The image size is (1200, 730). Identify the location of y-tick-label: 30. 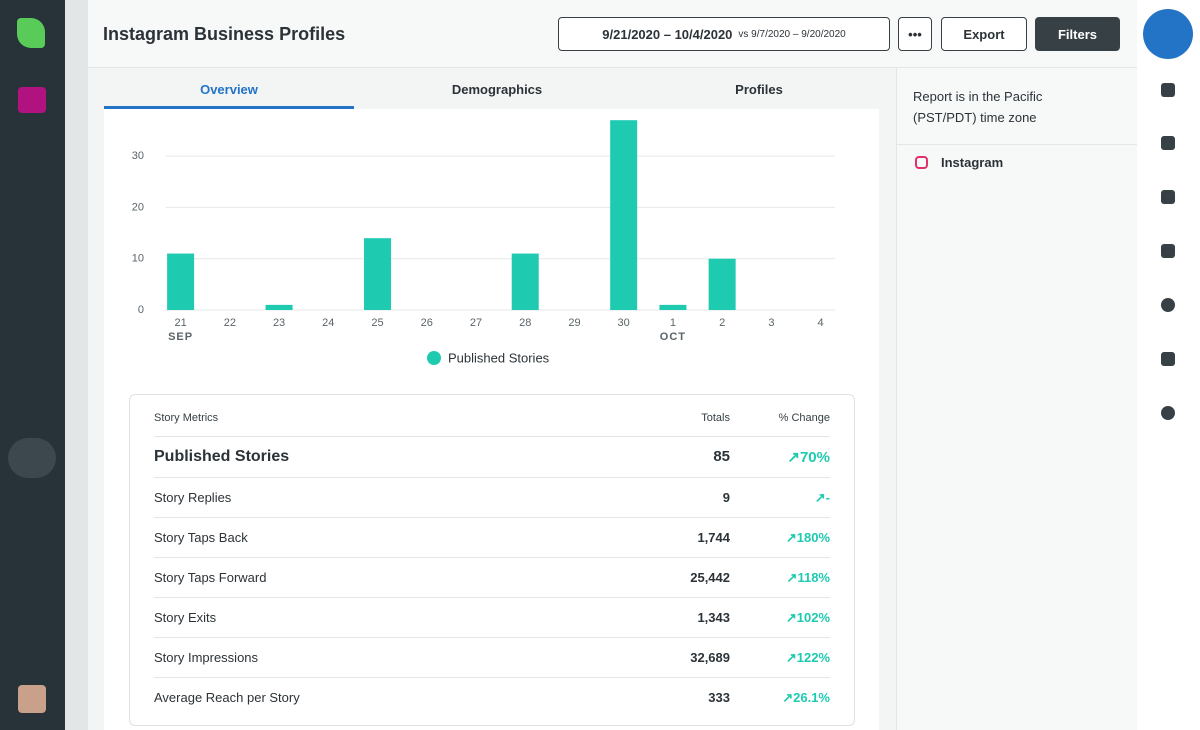
(138, 156).